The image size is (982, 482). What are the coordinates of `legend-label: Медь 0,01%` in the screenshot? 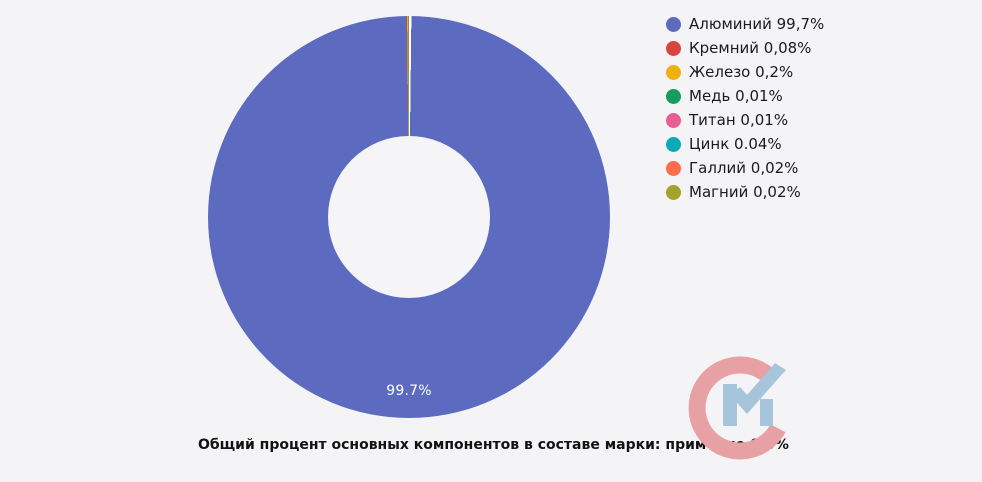 It's located at (736, 96).